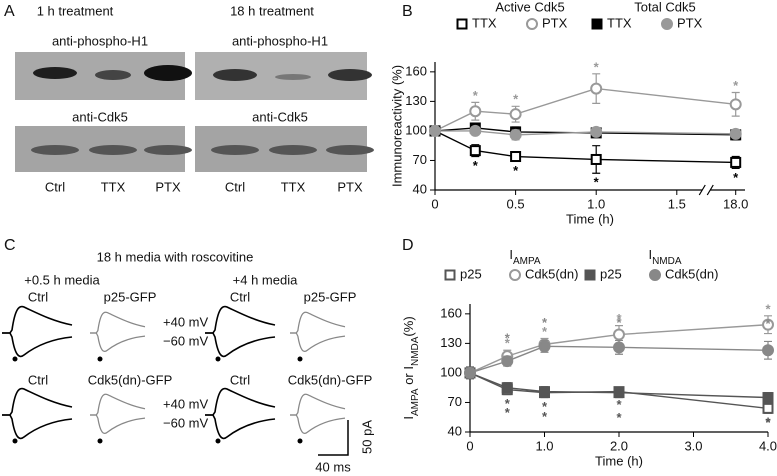 The width and height of the screenshot is (777, 476). Describe the element at coordinates (350, 186) in the screenshot. I see `lane-label: PTX` at that location.